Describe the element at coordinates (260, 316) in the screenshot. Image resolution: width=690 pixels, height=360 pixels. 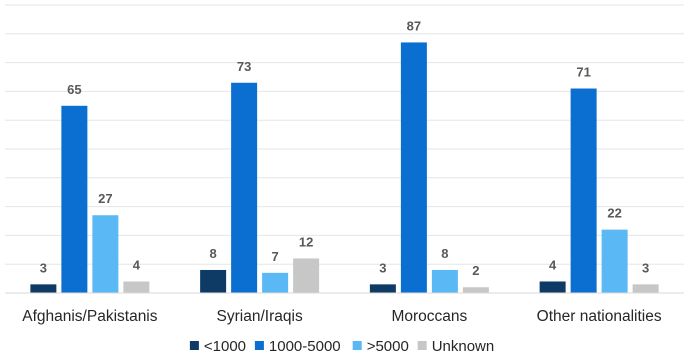
I see `category-label: Syrian/Iraqis` at that location.